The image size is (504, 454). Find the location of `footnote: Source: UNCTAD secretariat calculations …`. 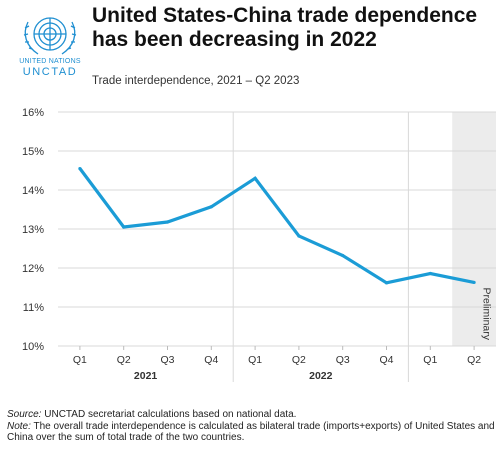

footnote: Source: UNCTAD secretariat calculations … is located at coordinates (254, 426).